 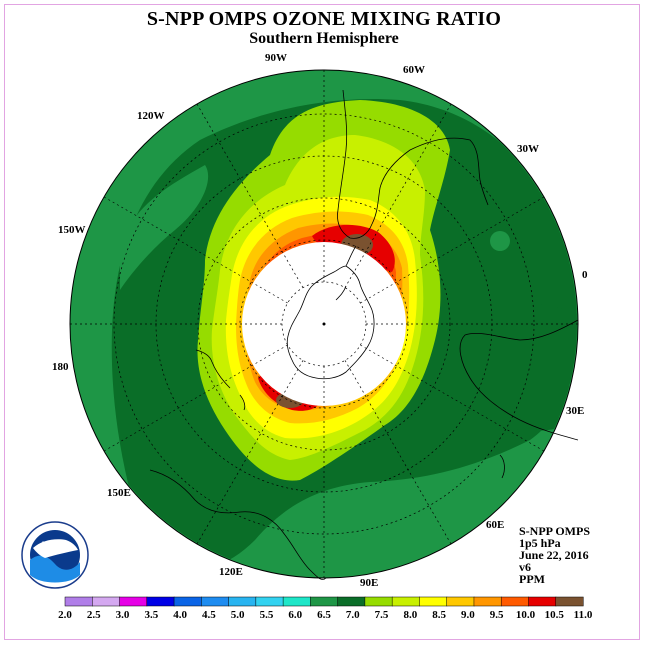 What do you see at coordinates (324, 38) in the screenshot?
I see `map-subtitle: Southern Hemisphere` at bounding box center [324, 38].